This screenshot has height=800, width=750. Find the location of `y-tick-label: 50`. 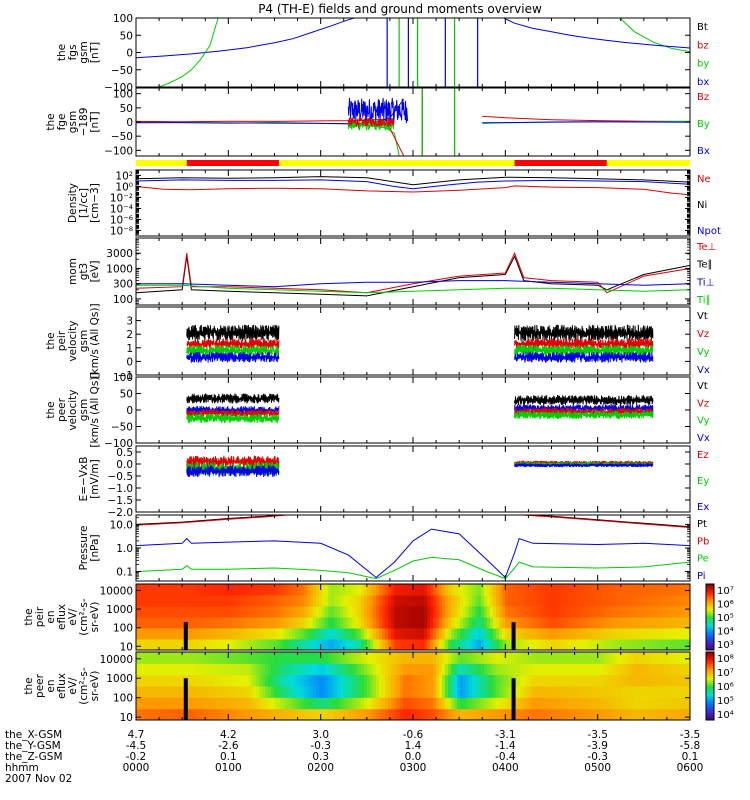

y-tick-label: 50 is located at coordinates (126, 395).